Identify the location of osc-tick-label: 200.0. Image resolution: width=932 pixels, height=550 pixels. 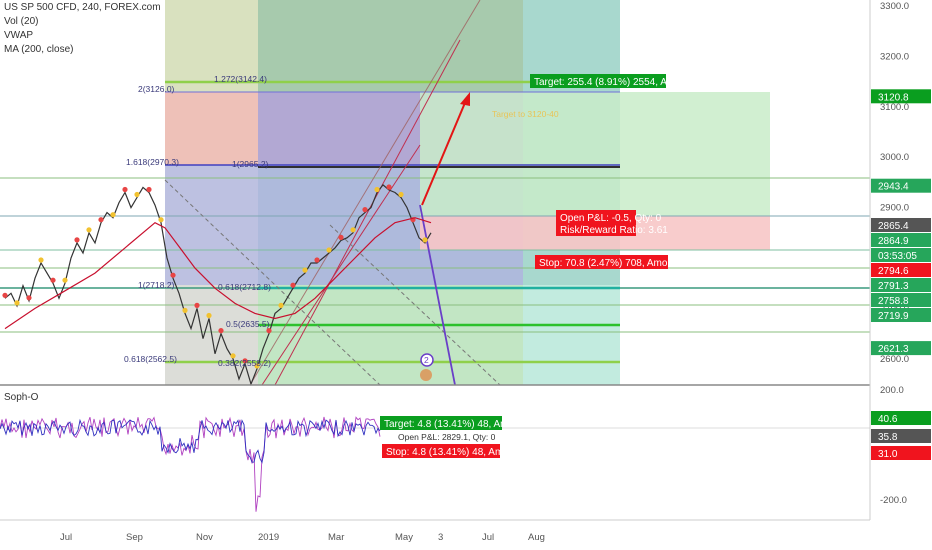
(892, 390).